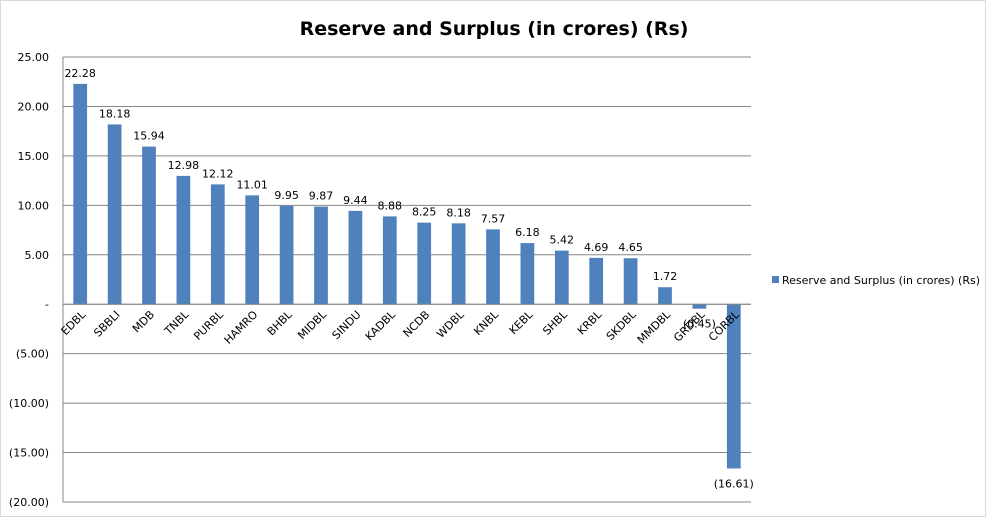 The width and height of the screenshot is (986, 518). What do you see at coordinates (34, 205) in the screenshot?
I see `y-tick-label: 10.00` at bounding box center [34, 205].